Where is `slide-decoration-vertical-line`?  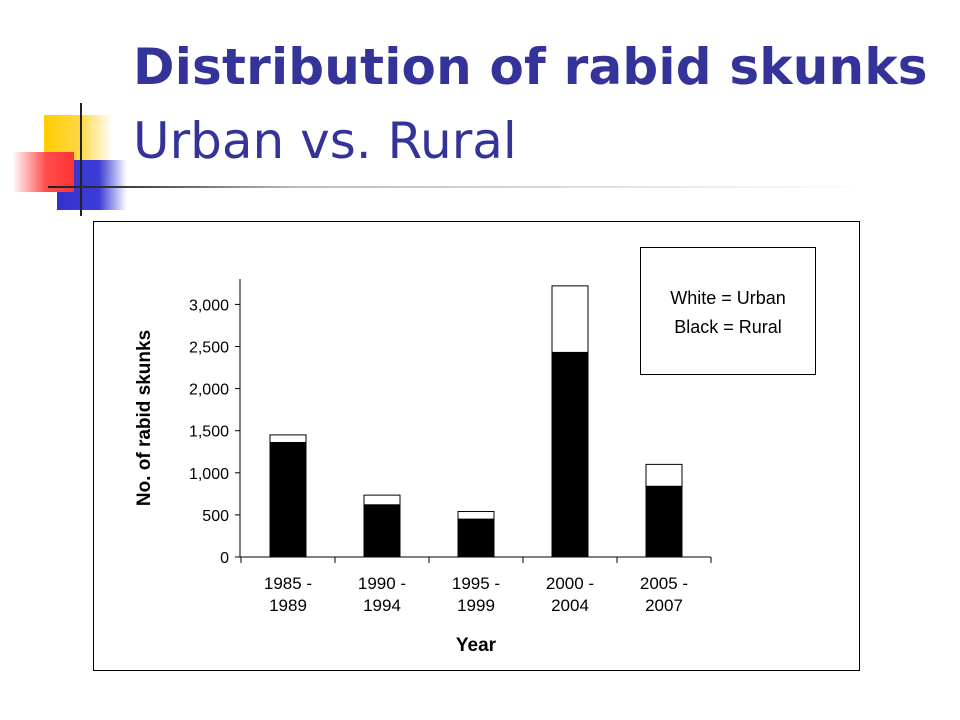
slide-decoration-vertical-line is located at coordinates (81, 159).